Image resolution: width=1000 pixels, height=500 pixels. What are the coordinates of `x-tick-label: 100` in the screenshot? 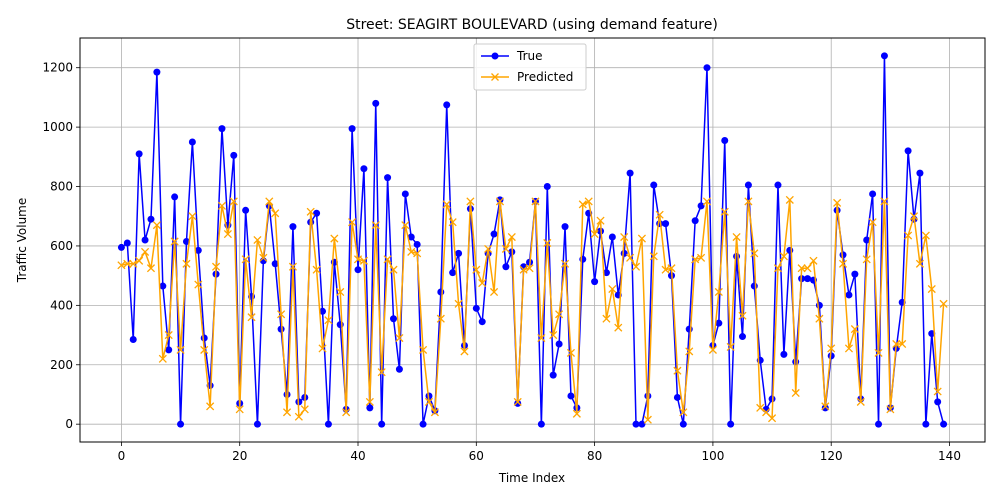 It's located at (712, 456).